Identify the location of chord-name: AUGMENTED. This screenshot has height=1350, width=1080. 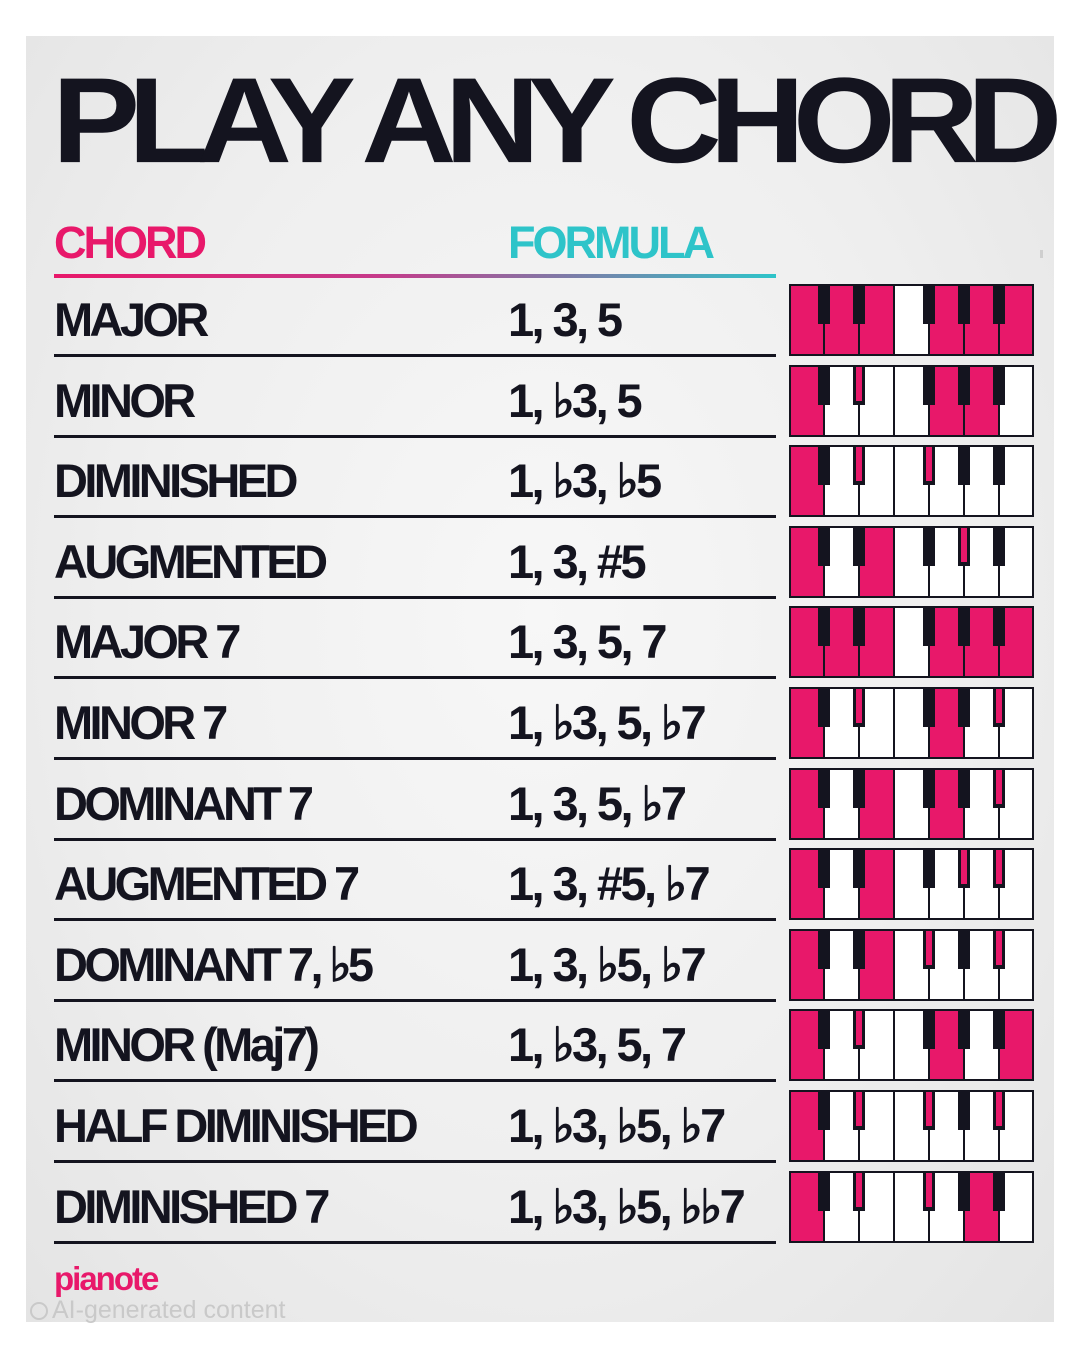
(191, 561).